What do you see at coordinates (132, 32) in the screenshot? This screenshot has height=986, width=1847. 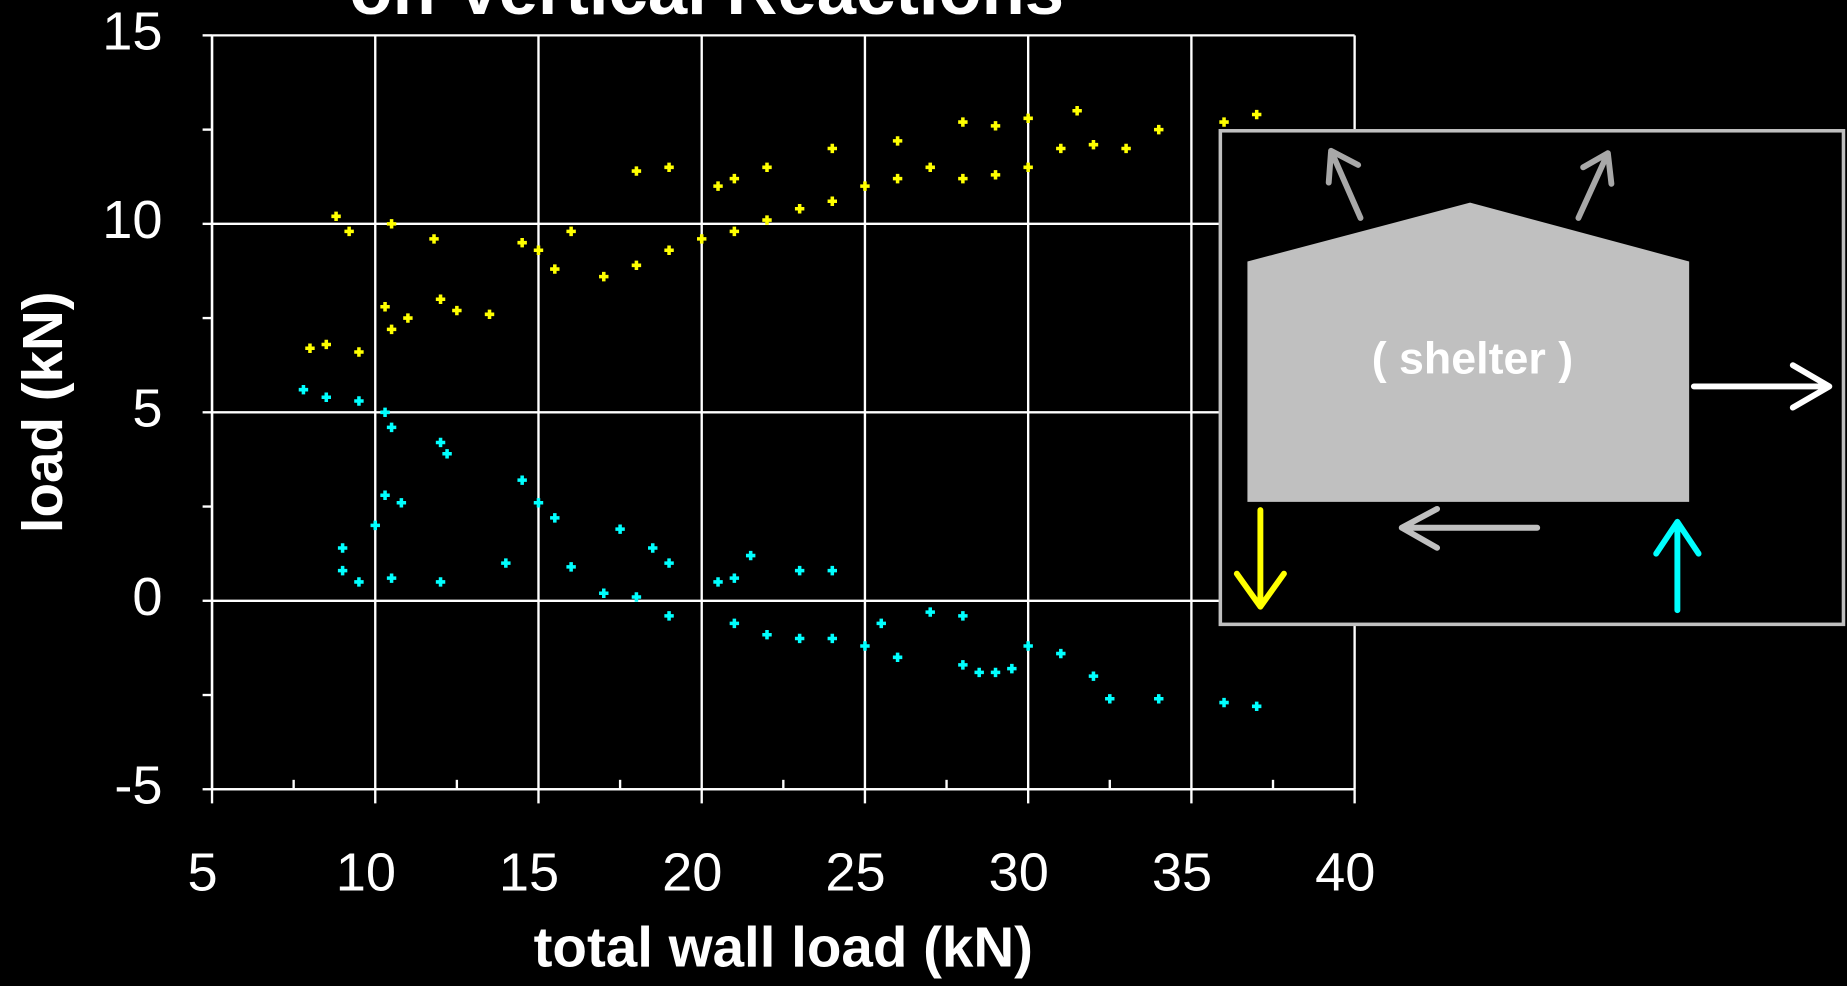 I see `y-tick-label: 15` at bounding box center [132, 32].